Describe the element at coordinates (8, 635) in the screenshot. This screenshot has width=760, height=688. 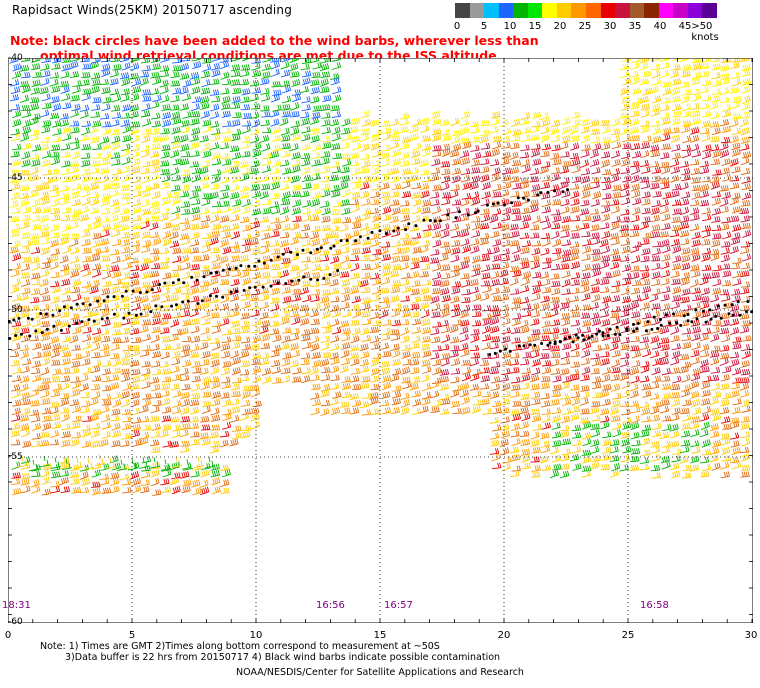
I see `lon-label: 0` at that location.